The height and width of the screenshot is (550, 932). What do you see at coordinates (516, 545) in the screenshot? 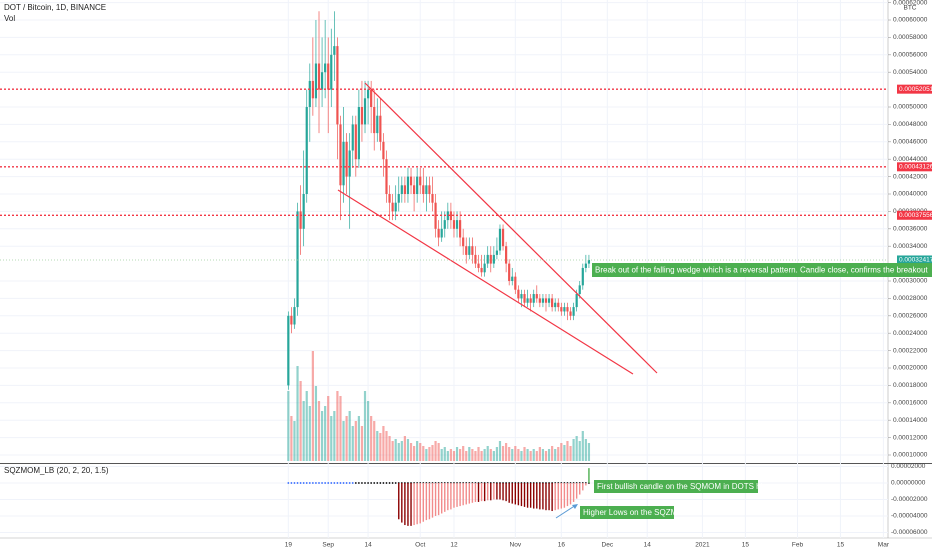
I see `x-tick-label: Nov` at bounding box center [516, 545].